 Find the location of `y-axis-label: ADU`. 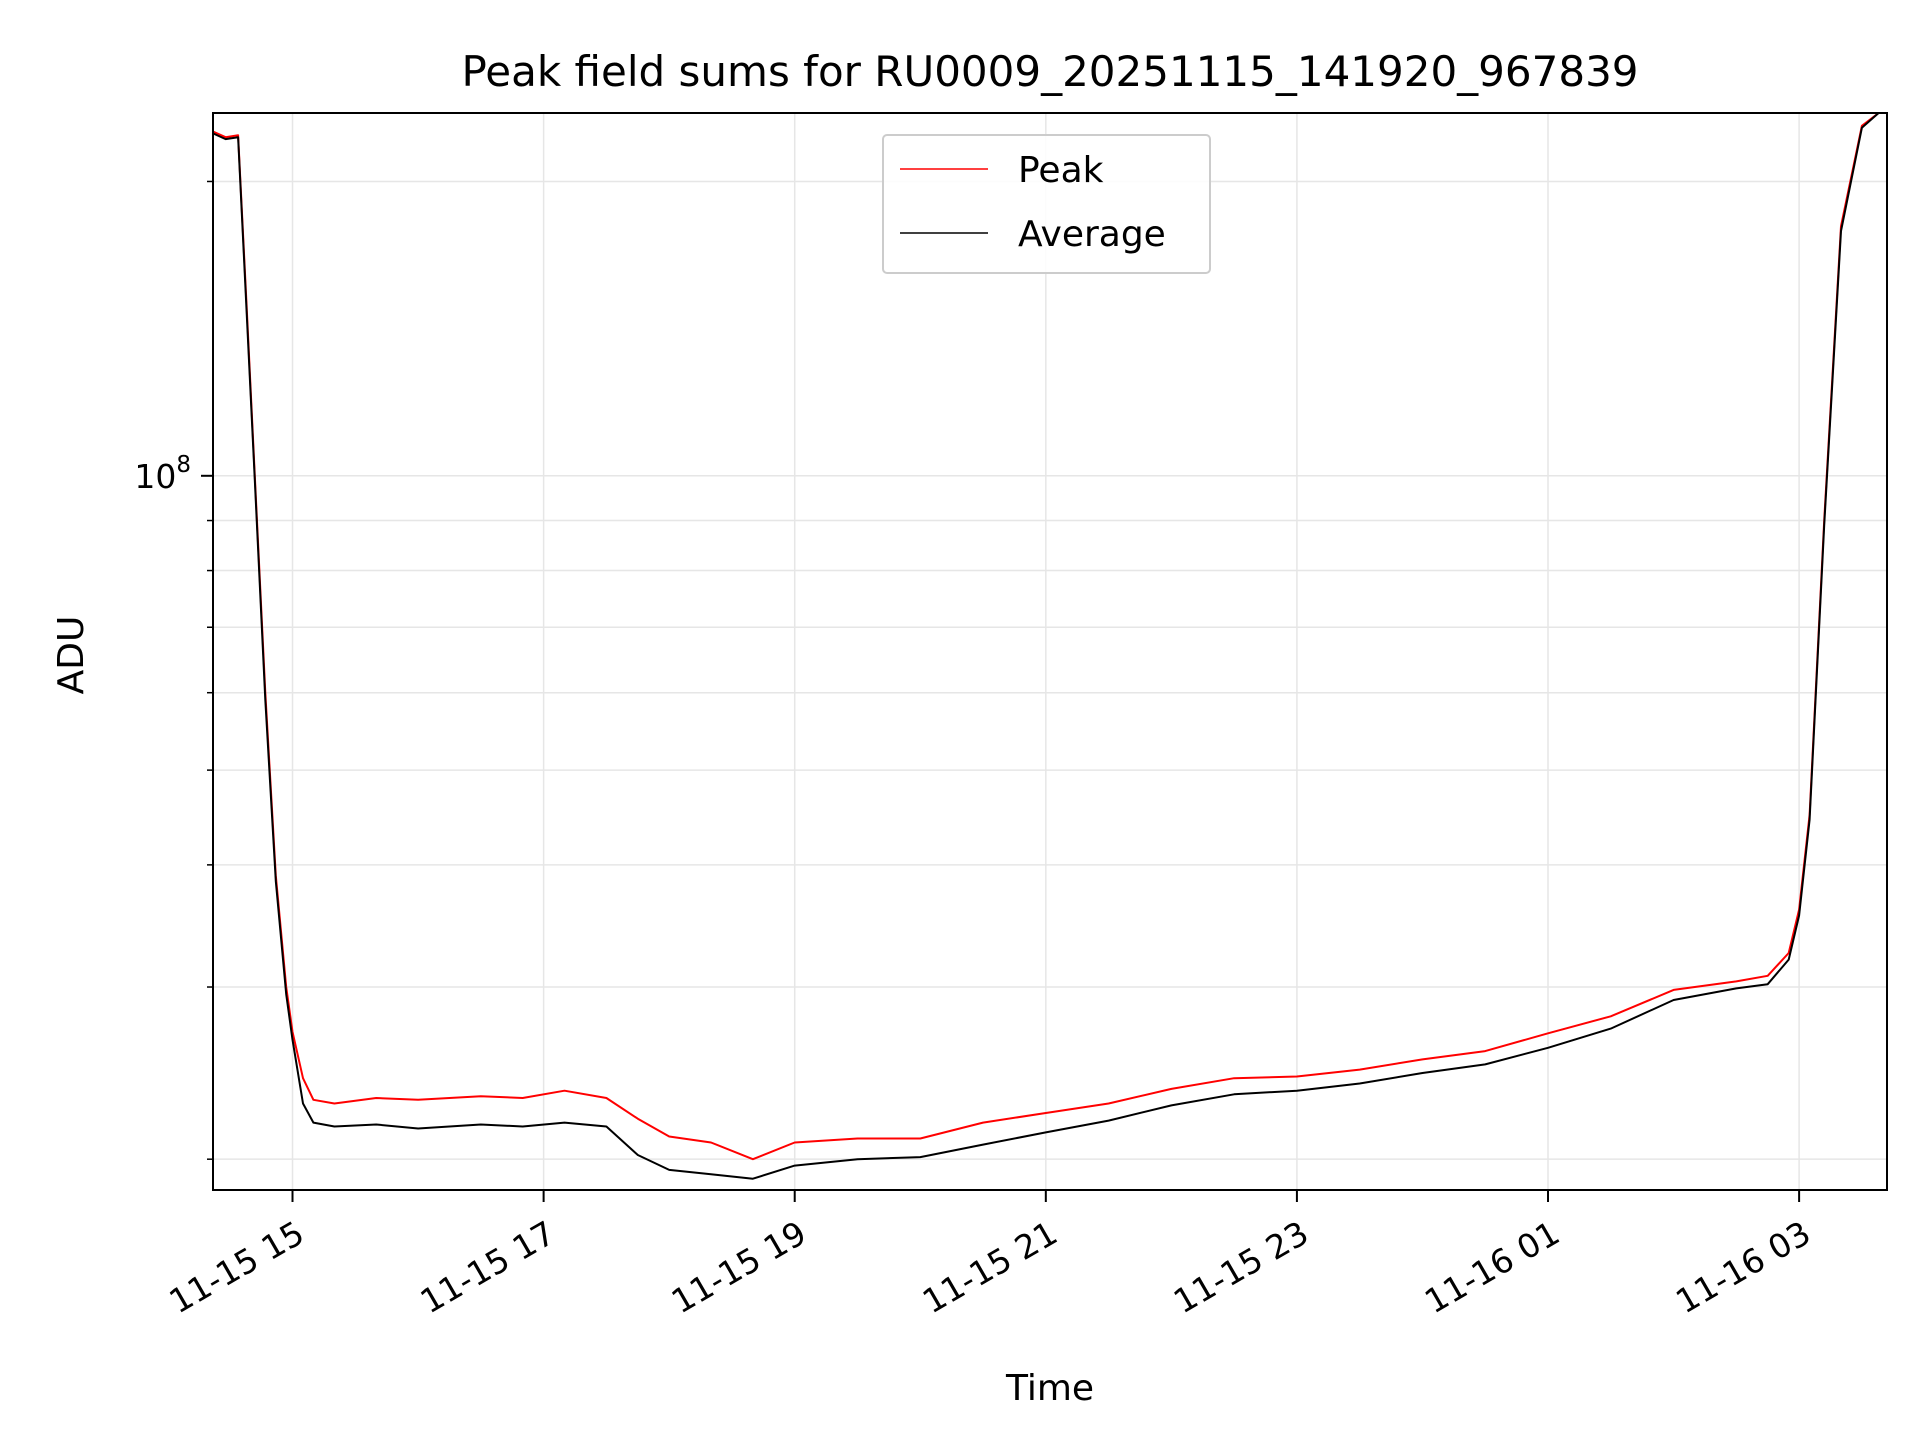

y-axis-label: ADU is located at coordinates (71, 655).